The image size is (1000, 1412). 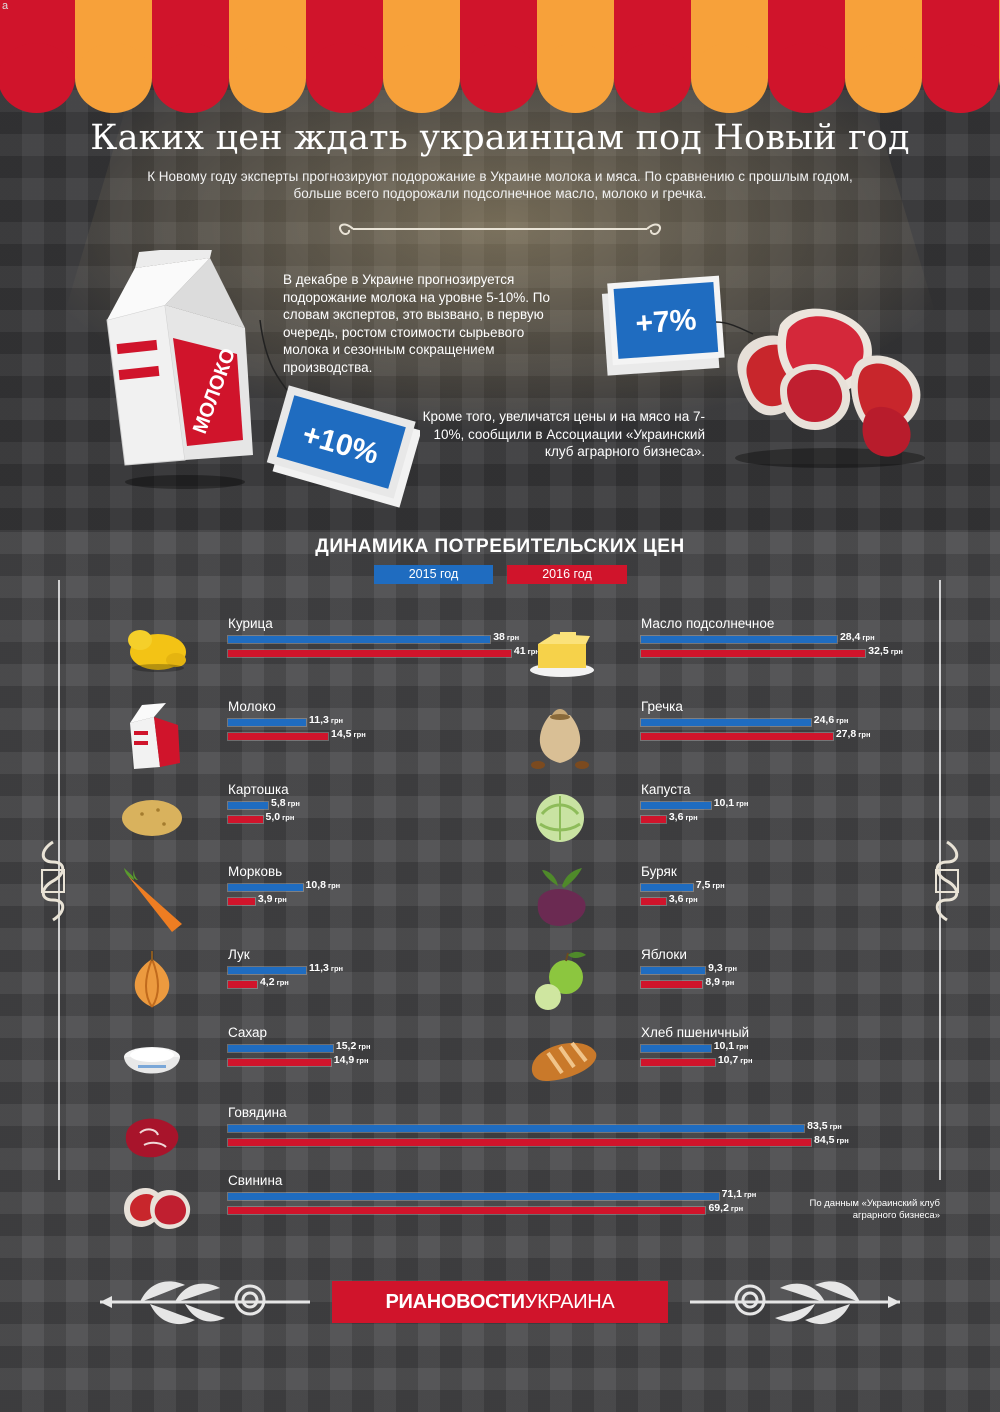 I want to click on value-number: 3,6, so click(x=676, y=817).